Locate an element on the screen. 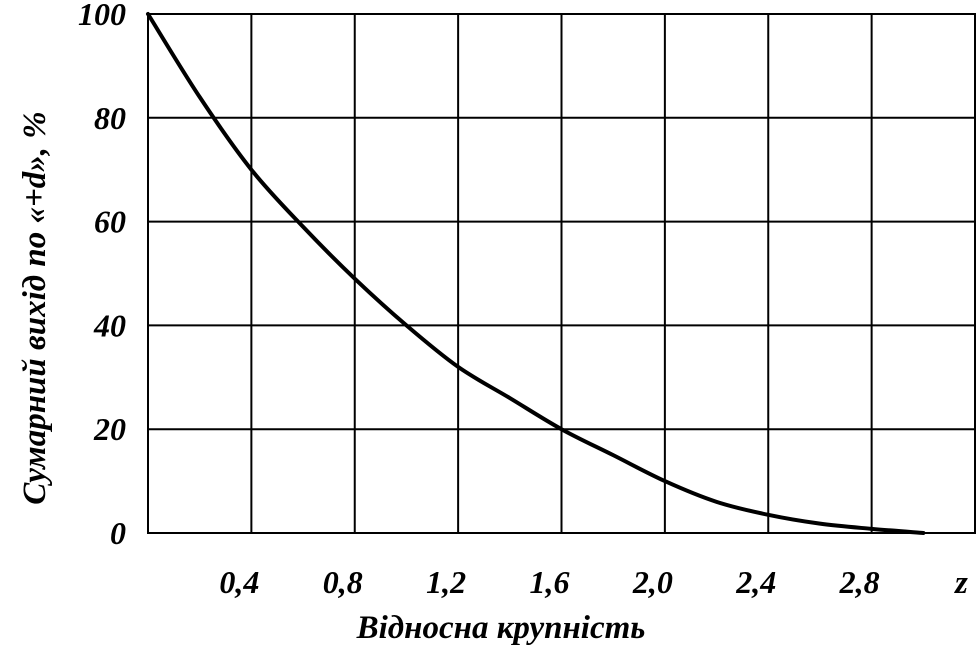  x-tick-label: 2,0 is located at coordinates (652, 582).